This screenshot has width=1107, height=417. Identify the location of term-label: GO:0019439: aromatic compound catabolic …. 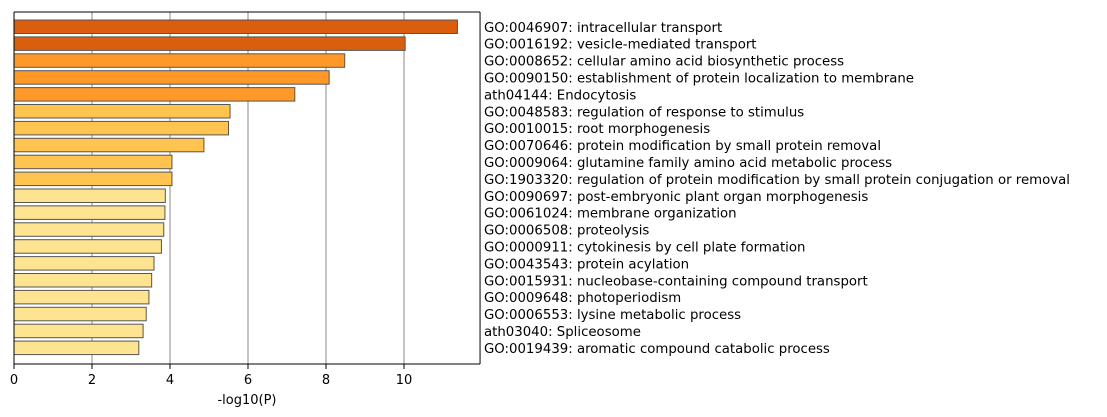
(657, 349).